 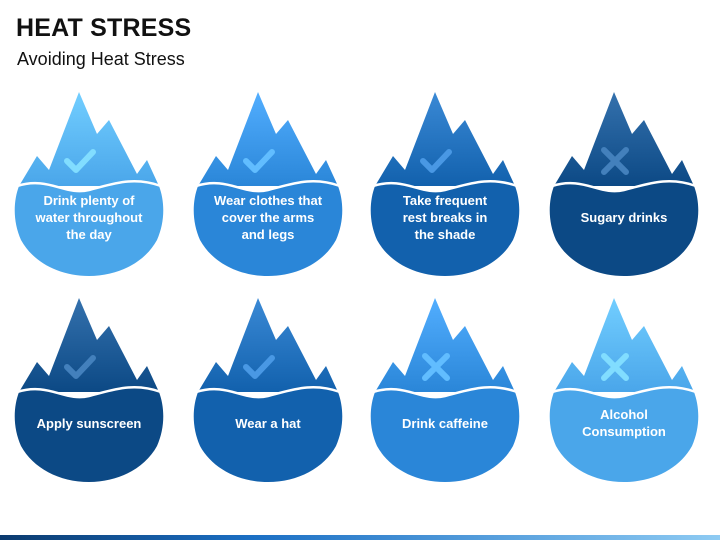 What do you see at coordinates (360, 537) in the screenshot?
I see `bottom-accent-bar` at bounding box center [360, 537].